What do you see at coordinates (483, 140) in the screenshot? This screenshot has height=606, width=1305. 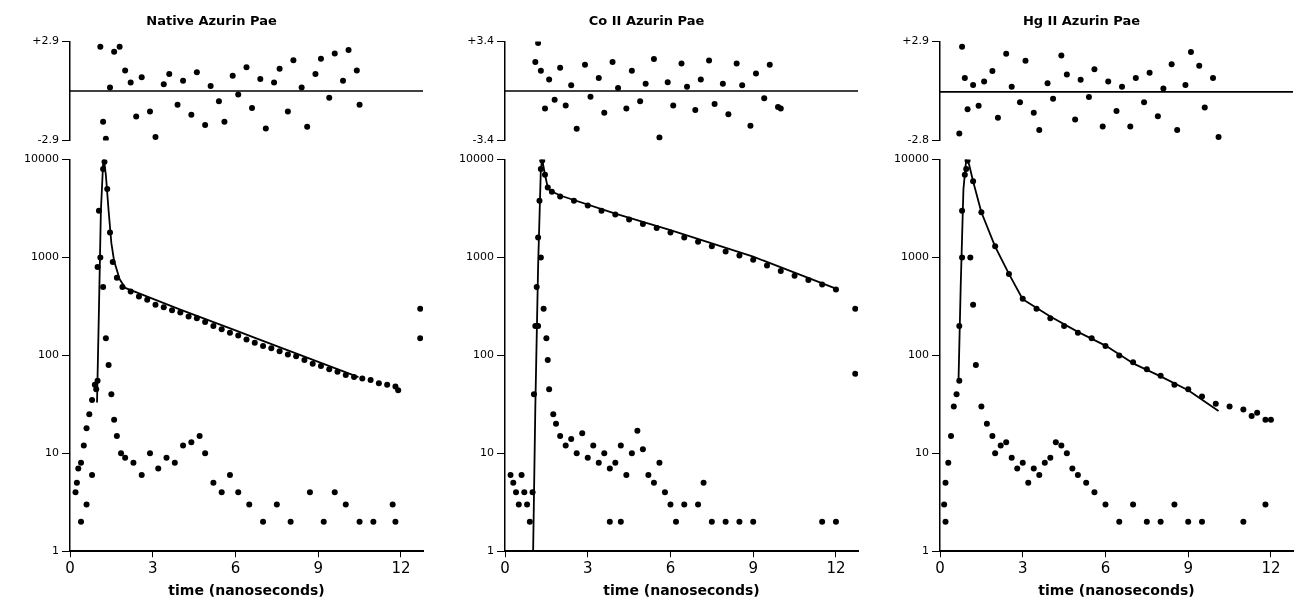 I see `y-tick-label: -3.4` at bounding box center [483, 140].